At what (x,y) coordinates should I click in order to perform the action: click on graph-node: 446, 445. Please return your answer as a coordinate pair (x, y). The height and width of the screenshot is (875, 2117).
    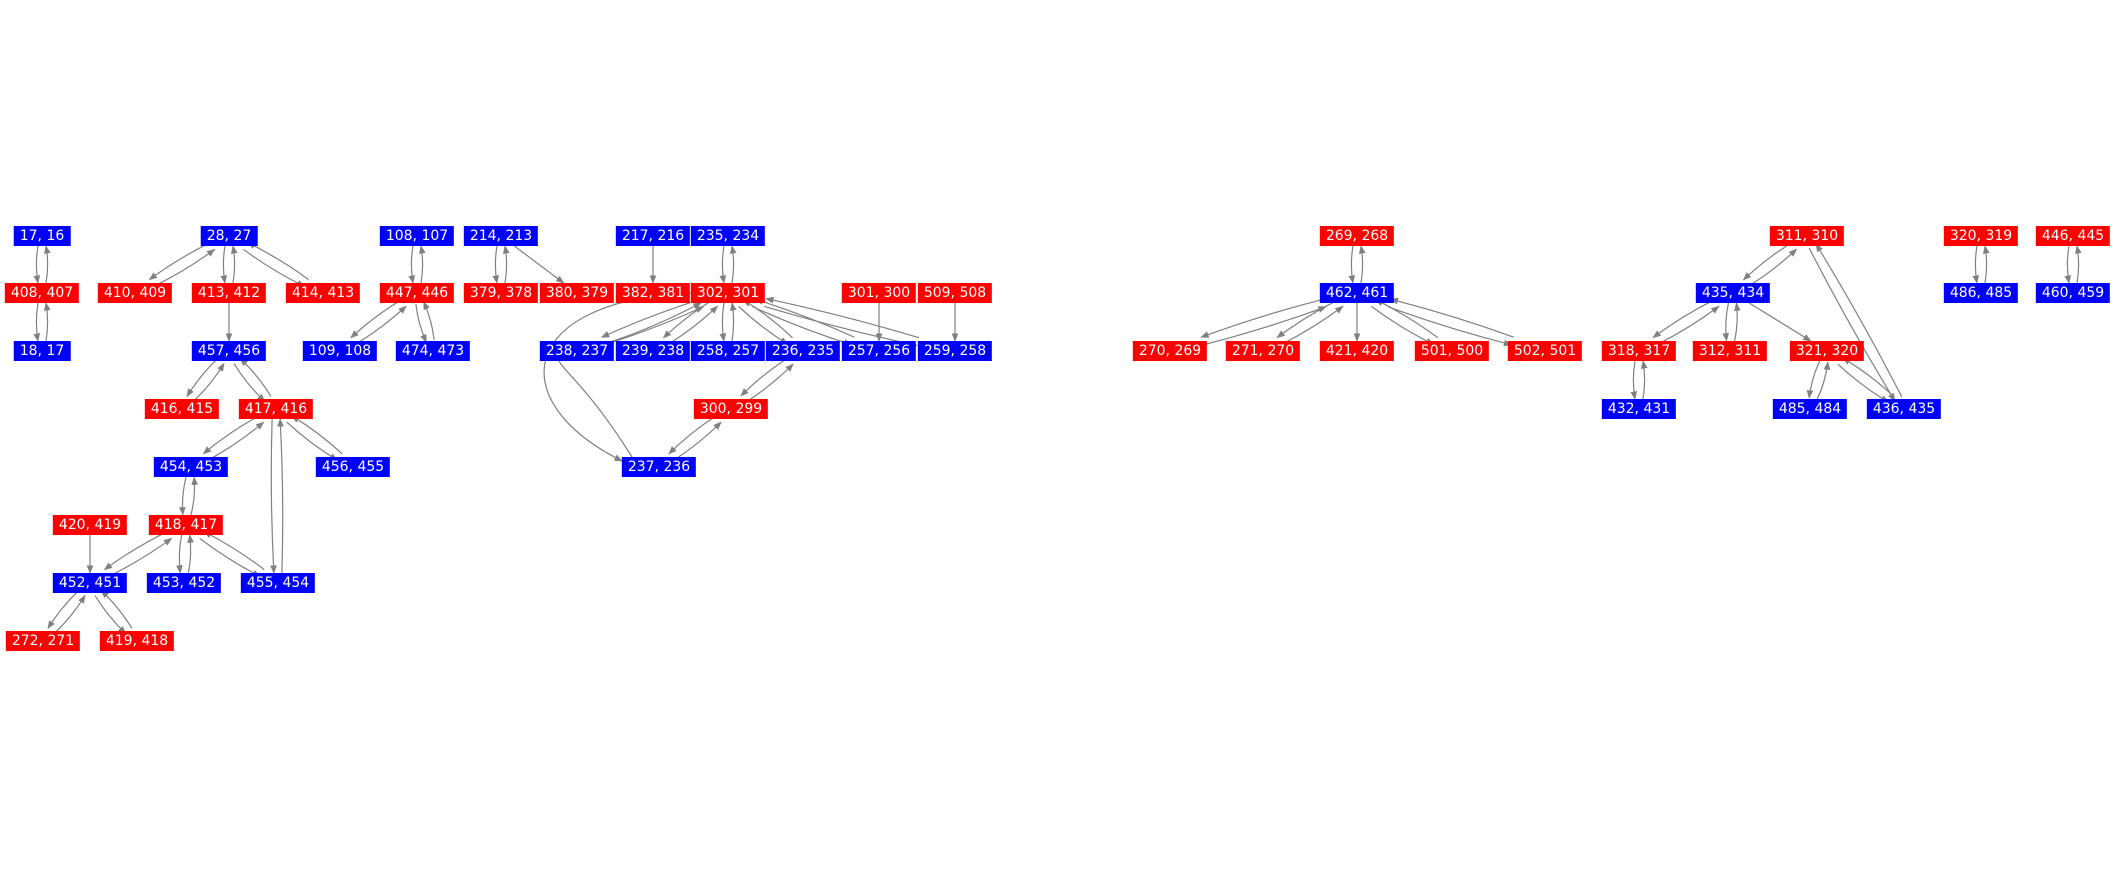
    Looking at the image, I should click on (2073, 236).